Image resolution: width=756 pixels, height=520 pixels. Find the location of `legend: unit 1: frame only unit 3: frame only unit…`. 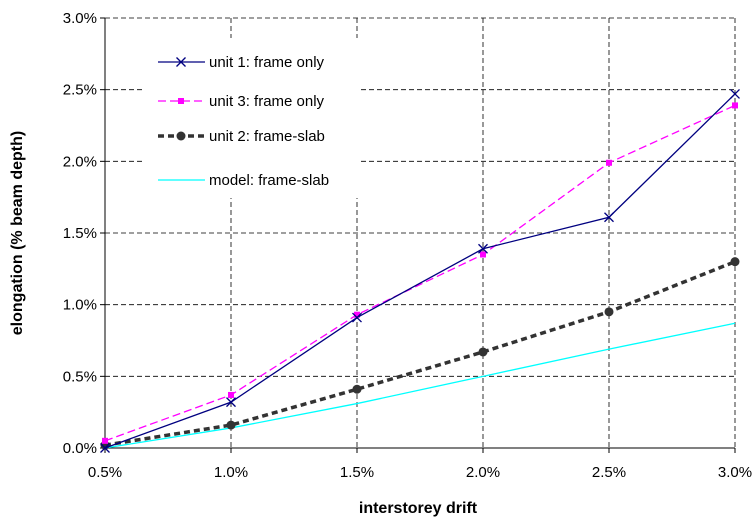

legend: unit 1: frame only unit 3: frame only unit… is located at coordinates (250, 118).